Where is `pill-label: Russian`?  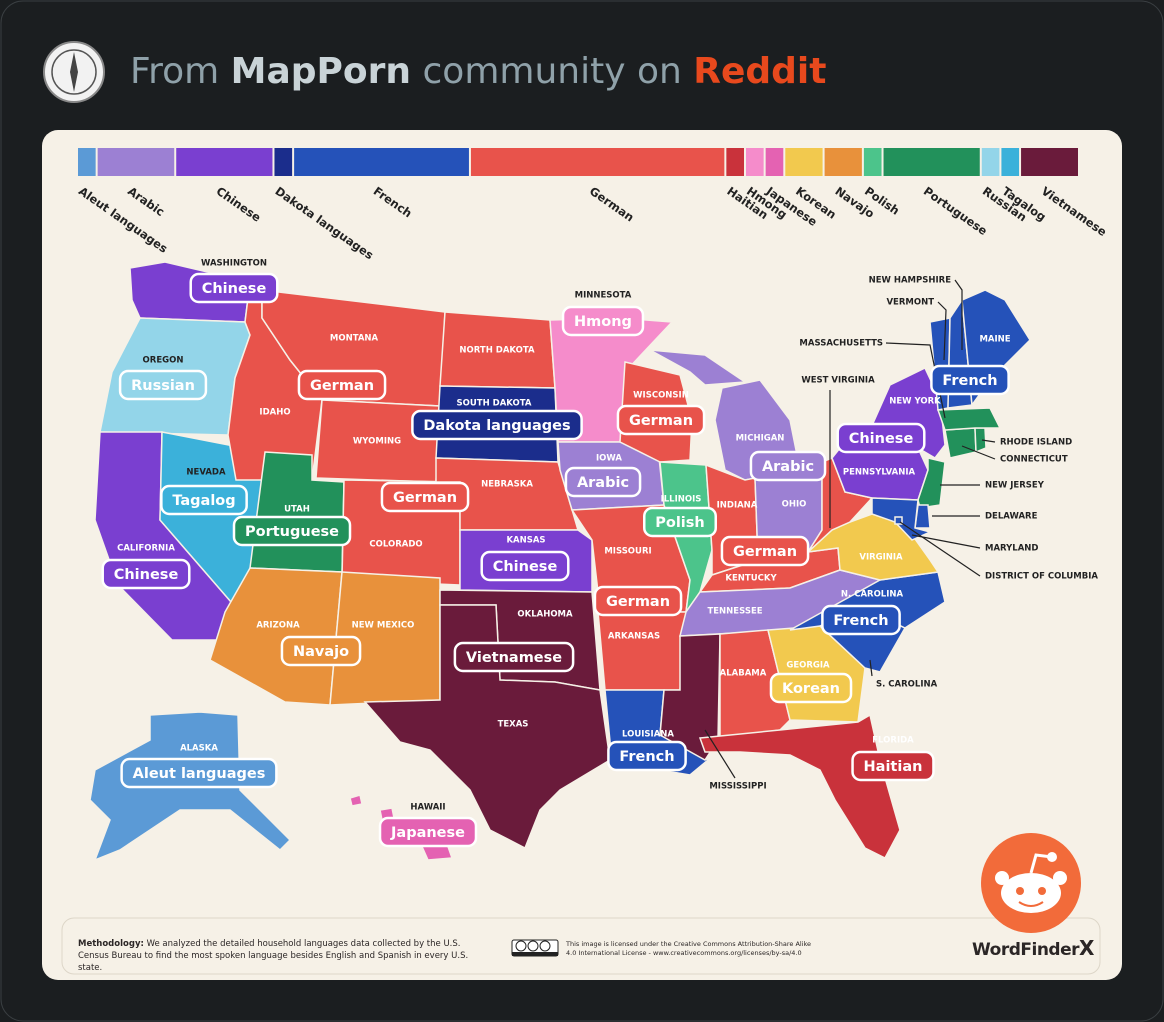 pill-label: Russian is located at coordinates (163, 386).